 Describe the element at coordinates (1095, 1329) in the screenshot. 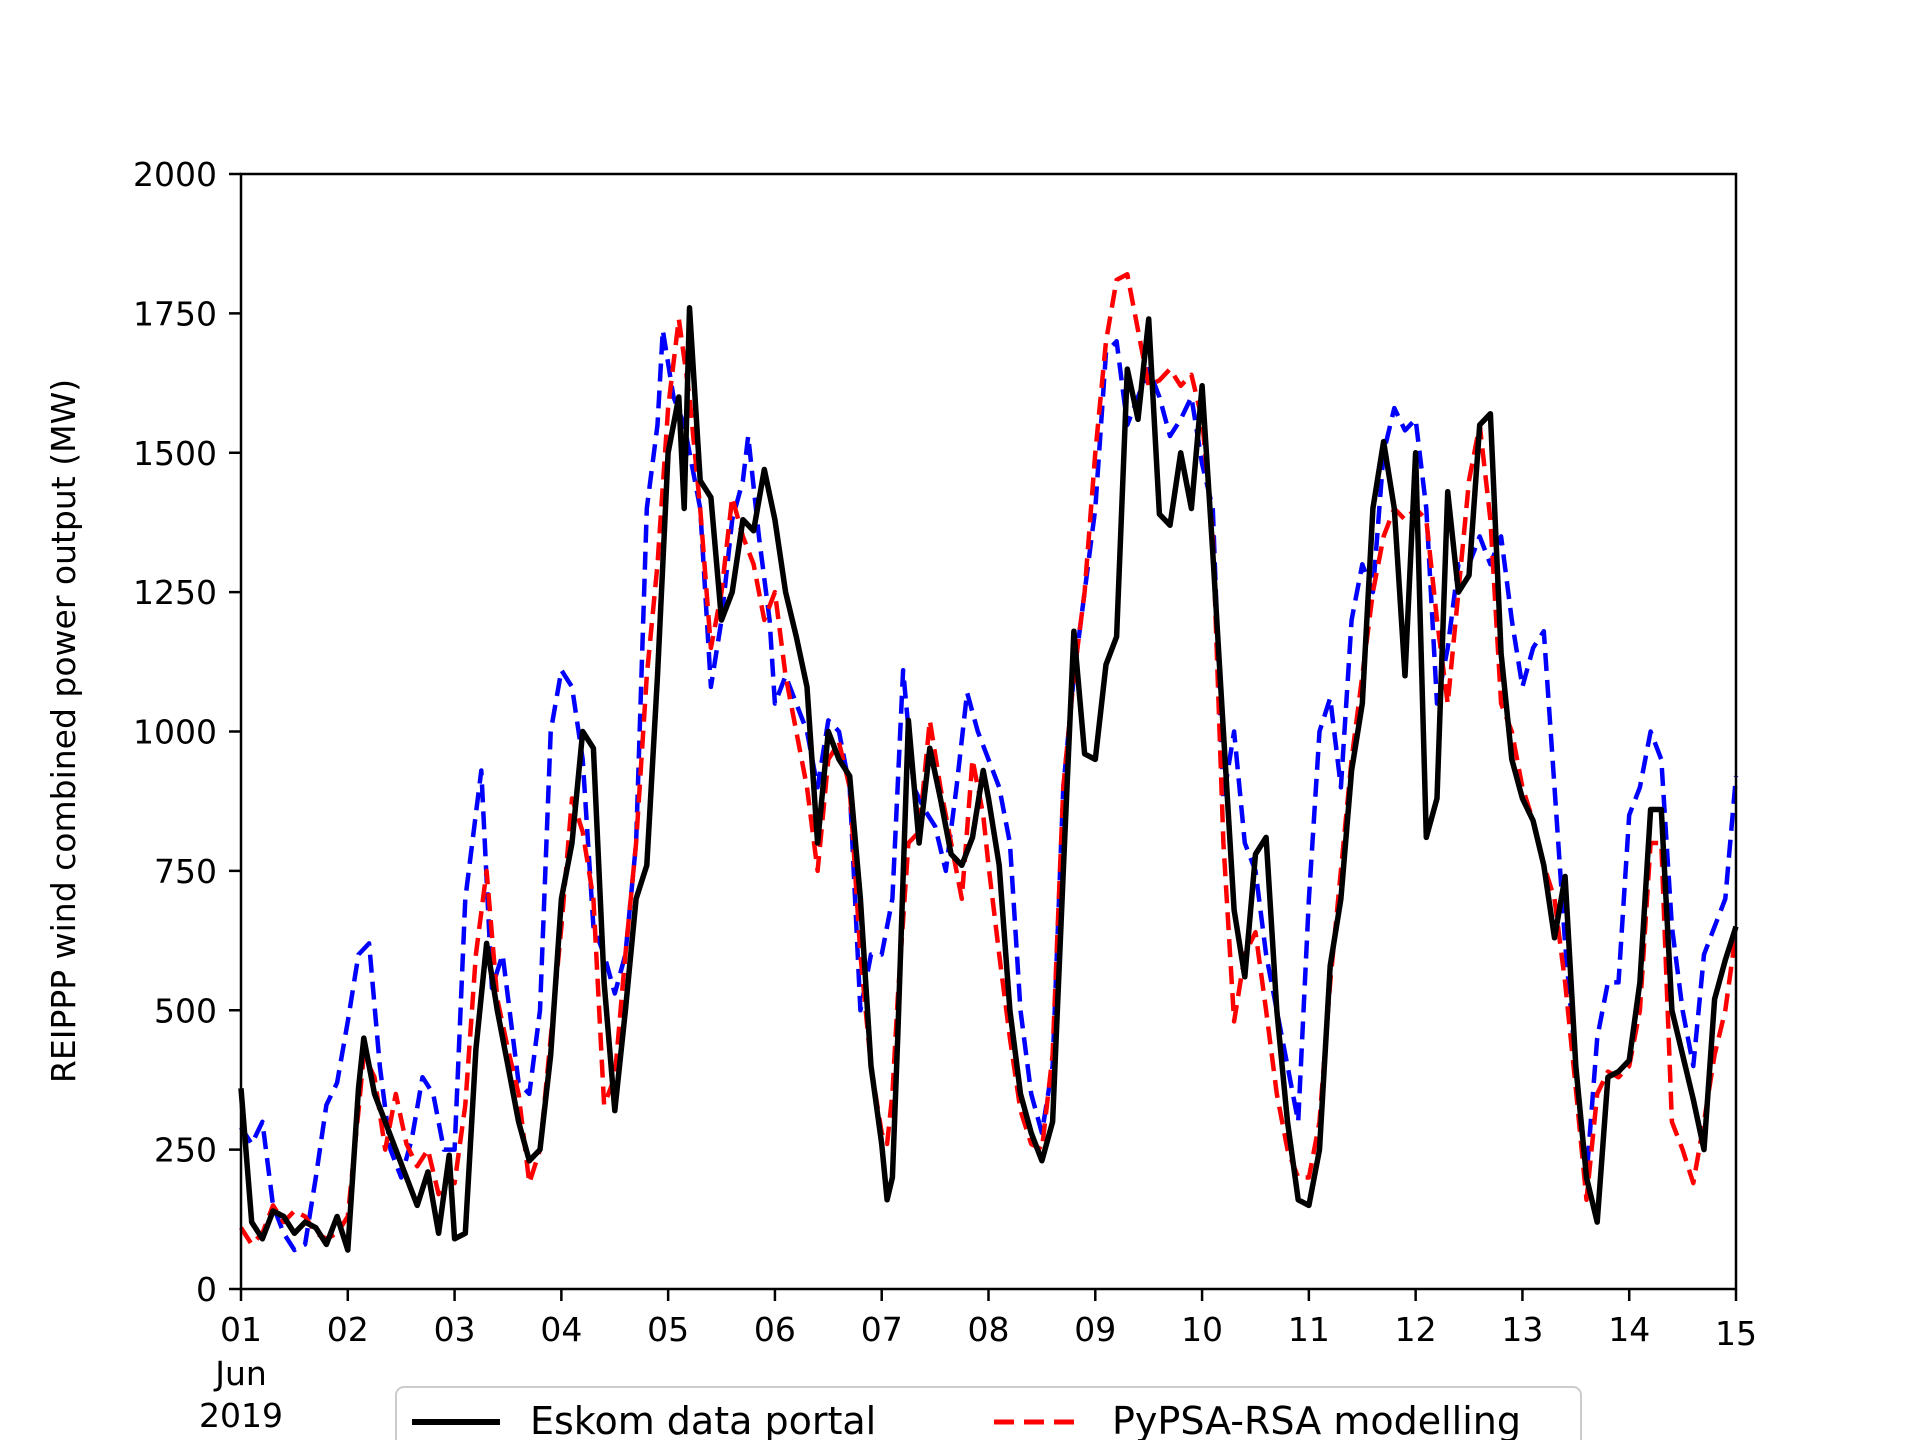

I see `x-tick-label: 09` at that location.